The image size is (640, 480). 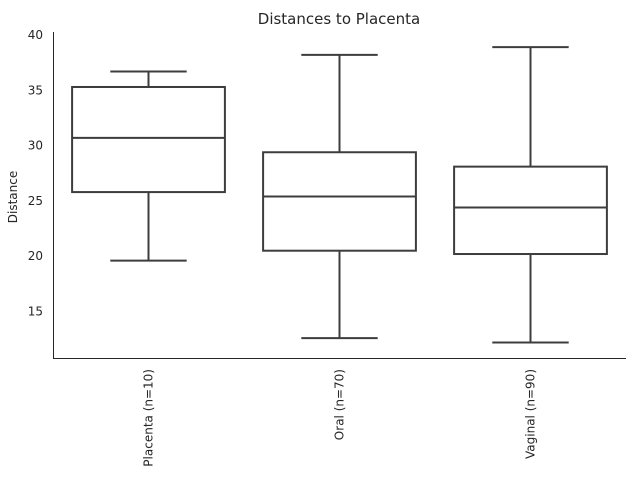 What do you see at coordinates (35, 201) in the screenshot?
I see `y-tick-label-25: 25` at bounding box center [35, 201].